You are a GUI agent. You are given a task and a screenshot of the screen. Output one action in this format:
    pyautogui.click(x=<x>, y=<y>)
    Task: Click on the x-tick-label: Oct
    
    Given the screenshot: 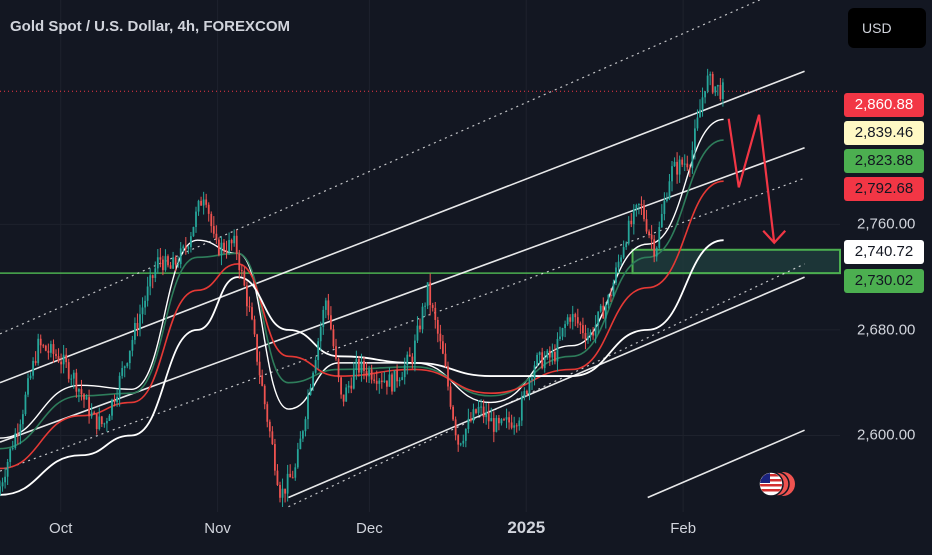 What is the action you would take?
    pyautogui.click(x=61, y=528)
    